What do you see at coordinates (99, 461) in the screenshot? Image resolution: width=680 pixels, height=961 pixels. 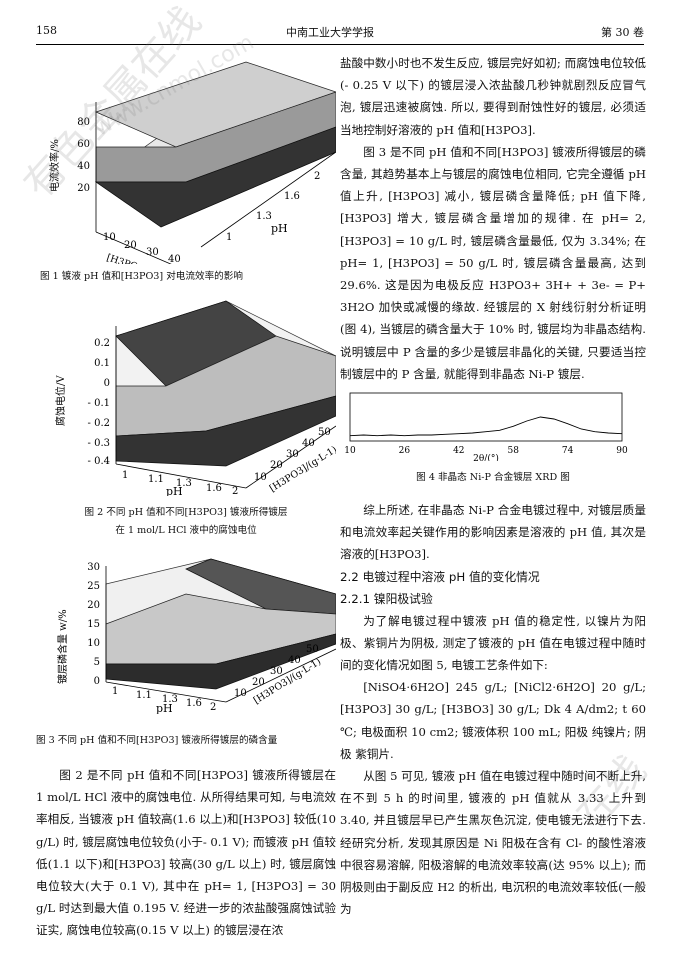 I see `z-tick: - 0.4` at bounding box center [99, 461].